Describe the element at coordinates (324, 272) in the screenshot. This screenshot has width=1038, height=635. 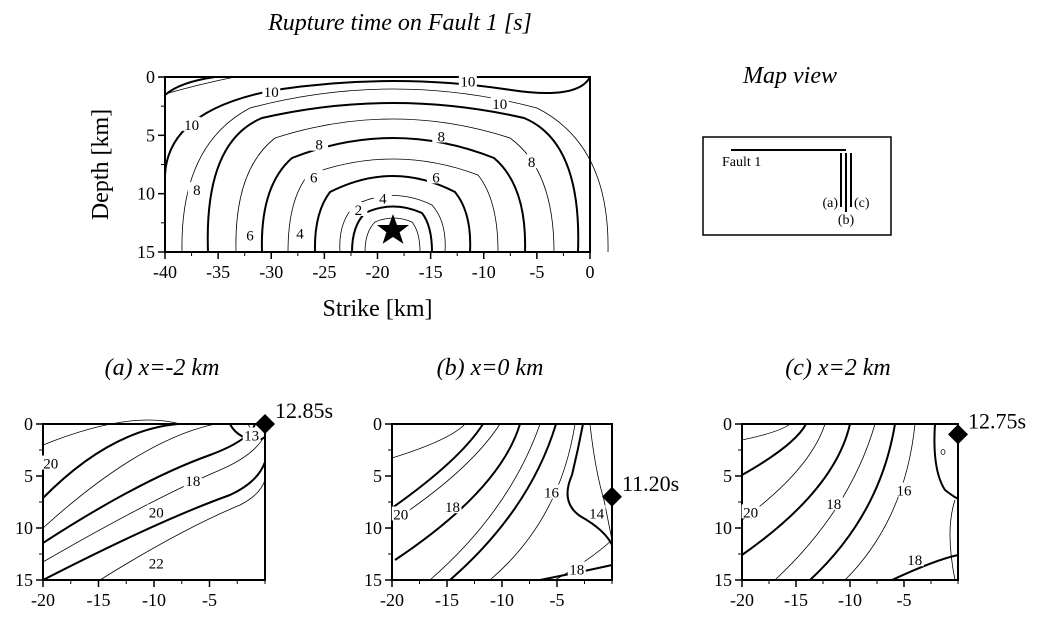
I see `main-xtick-label-3: -25` at that location.